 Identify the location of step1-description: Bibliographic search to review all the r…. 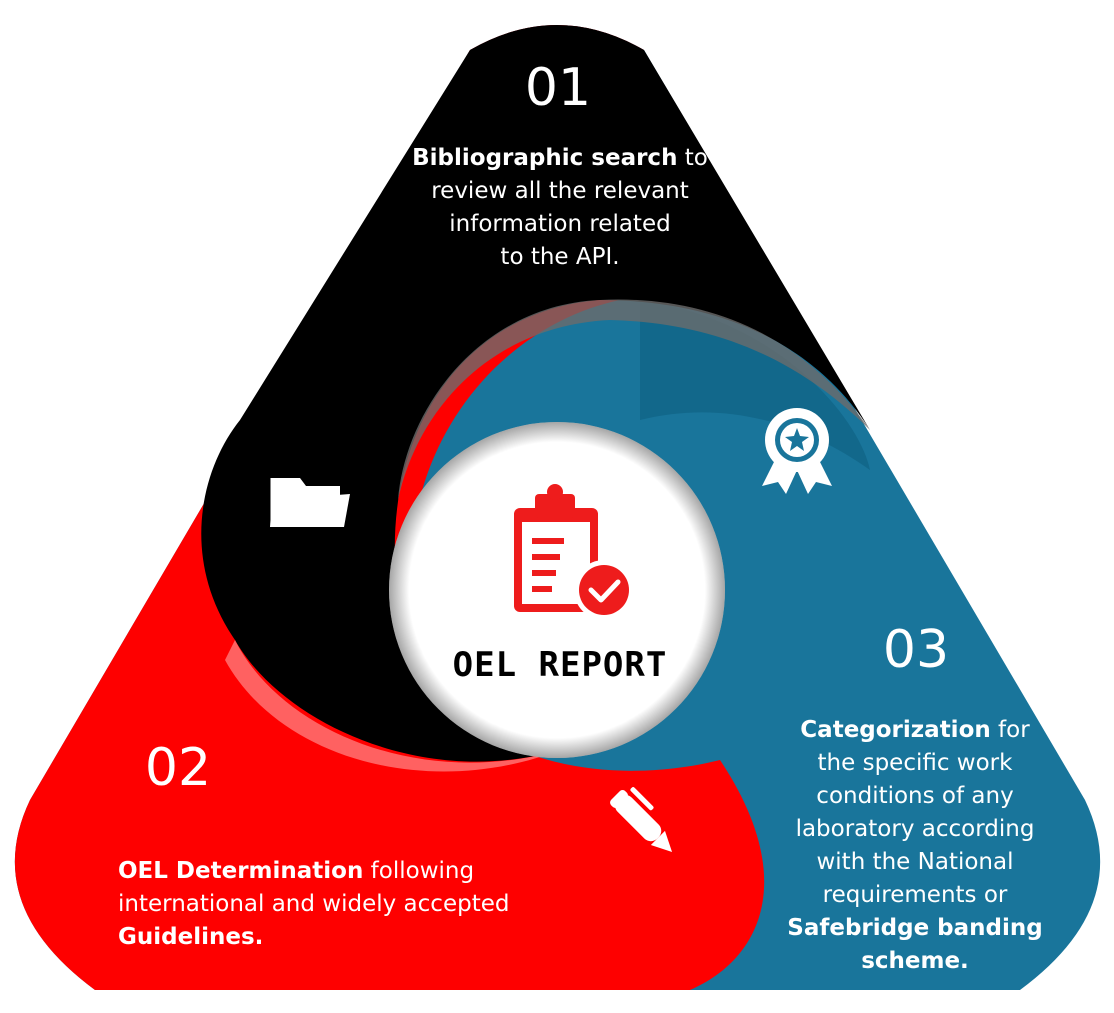
(560, 208).